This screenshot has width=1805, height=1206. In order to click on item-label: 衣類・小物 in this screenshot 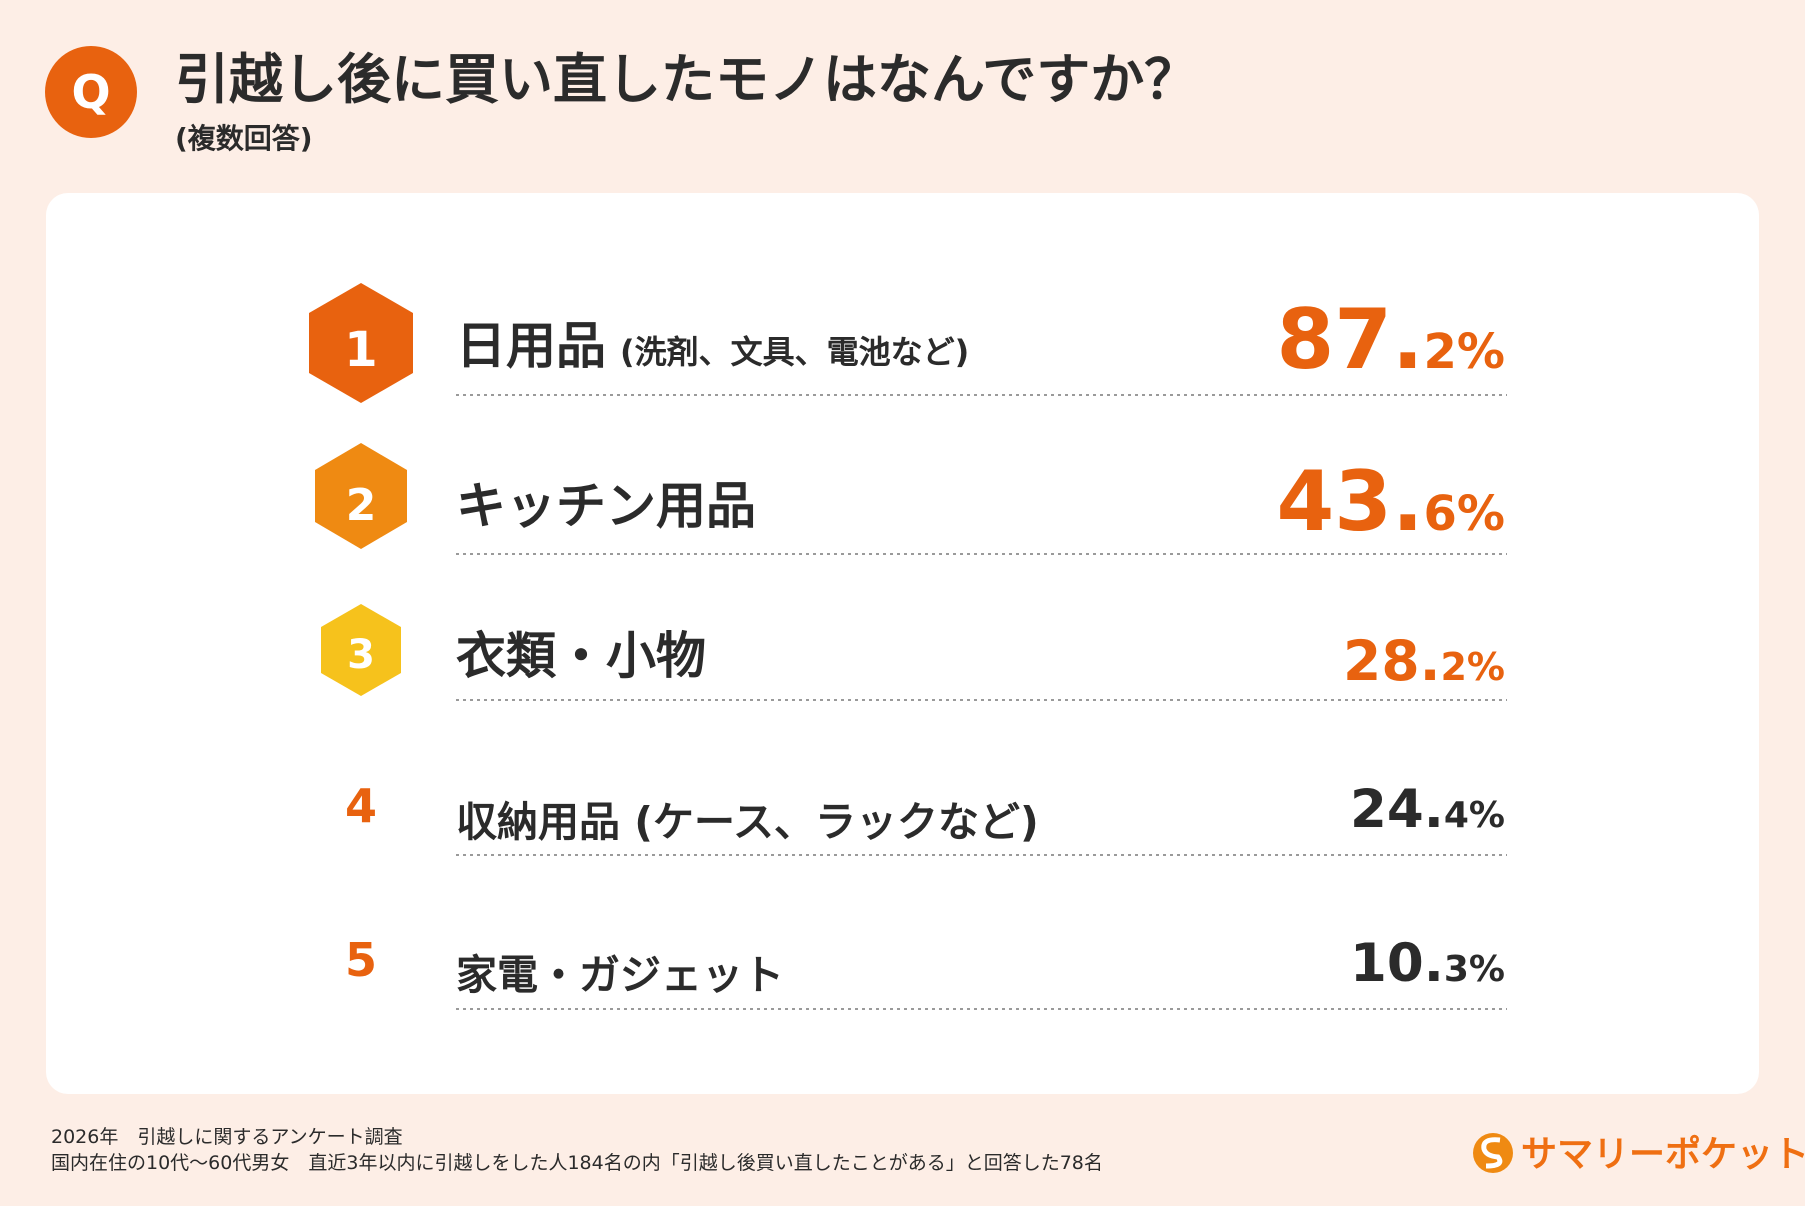, I will do `click(581, 656)`.